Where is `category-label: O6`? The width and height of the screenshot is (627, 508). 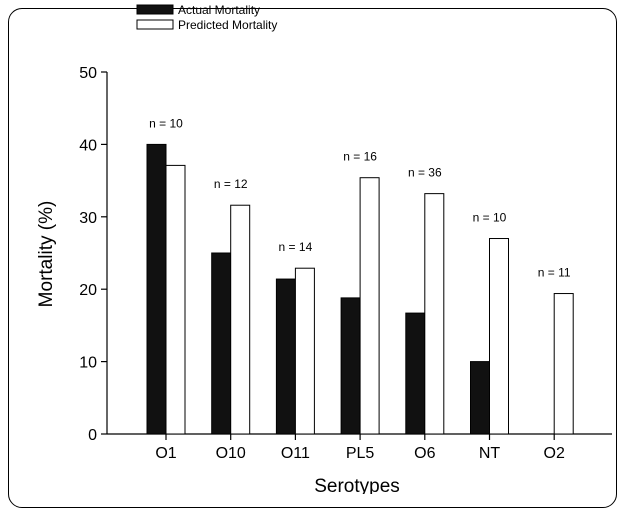
category-label: O6 is located at coordinates (424, 453).